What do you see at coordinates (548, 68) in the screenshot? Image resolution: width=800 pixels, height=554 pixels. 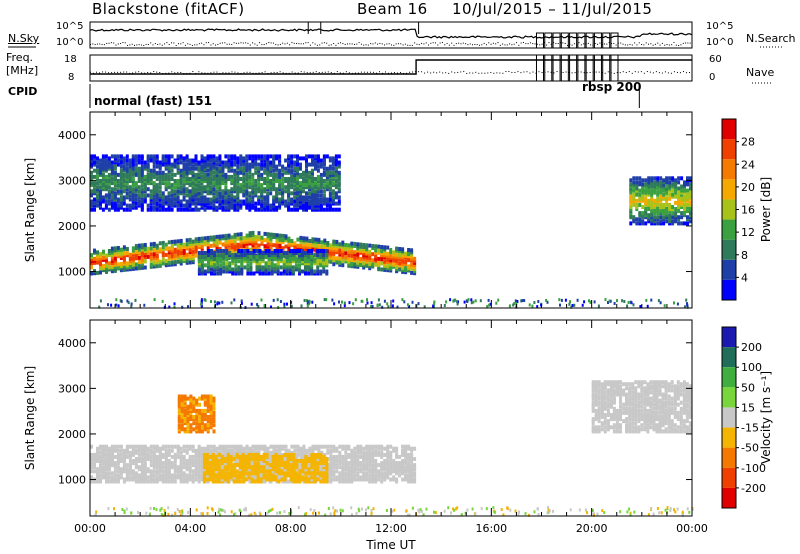 I see `rbsp-freq-mark` at bounding box center [548, 68].